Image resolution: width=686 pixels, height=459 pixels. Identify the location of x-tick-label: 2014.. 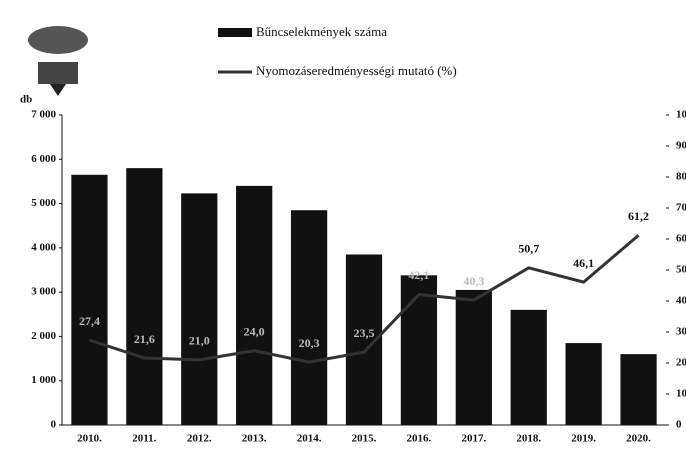
(309, 439).